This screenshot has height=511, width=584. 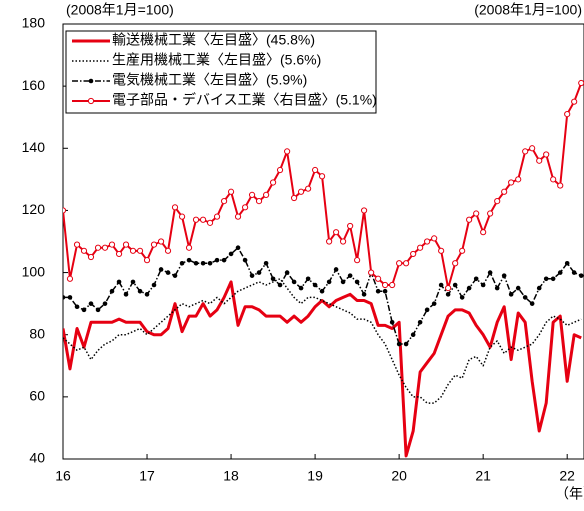 I want to click on x-tick-label: 16, so click(x=63, y=476).